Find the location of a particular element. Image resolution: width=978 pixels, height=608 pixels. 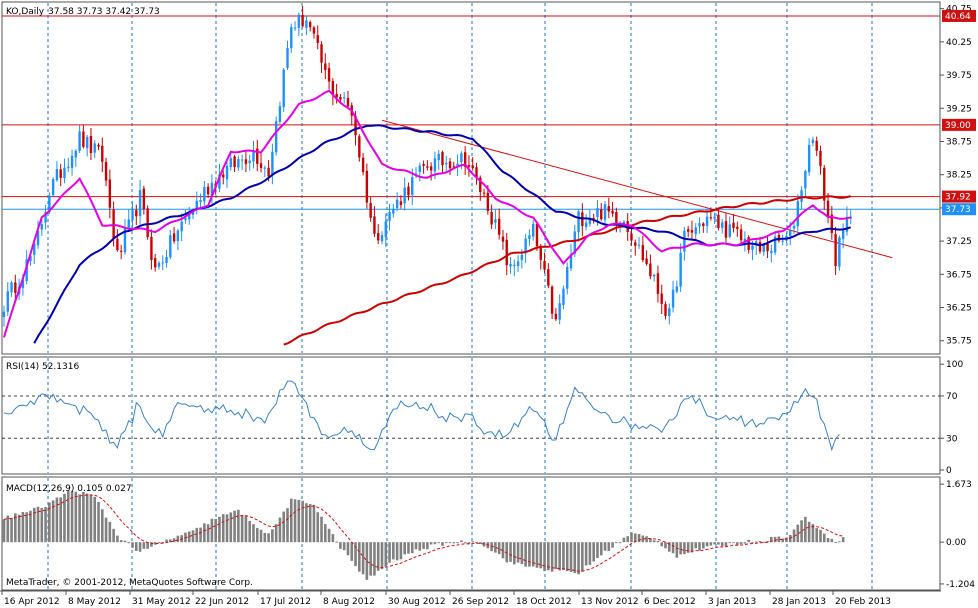

rsi-tick-label: 100 is located at coordinates (954, 365).